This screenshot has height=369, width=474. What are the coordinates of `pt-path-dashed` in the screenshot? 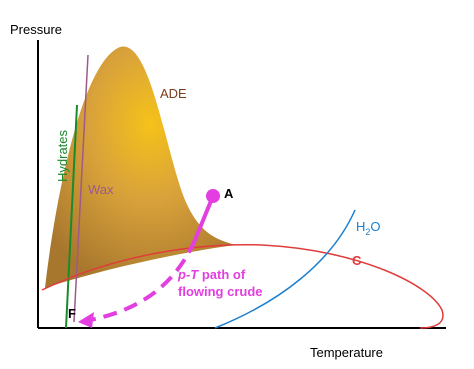 It's located at (143, 280).